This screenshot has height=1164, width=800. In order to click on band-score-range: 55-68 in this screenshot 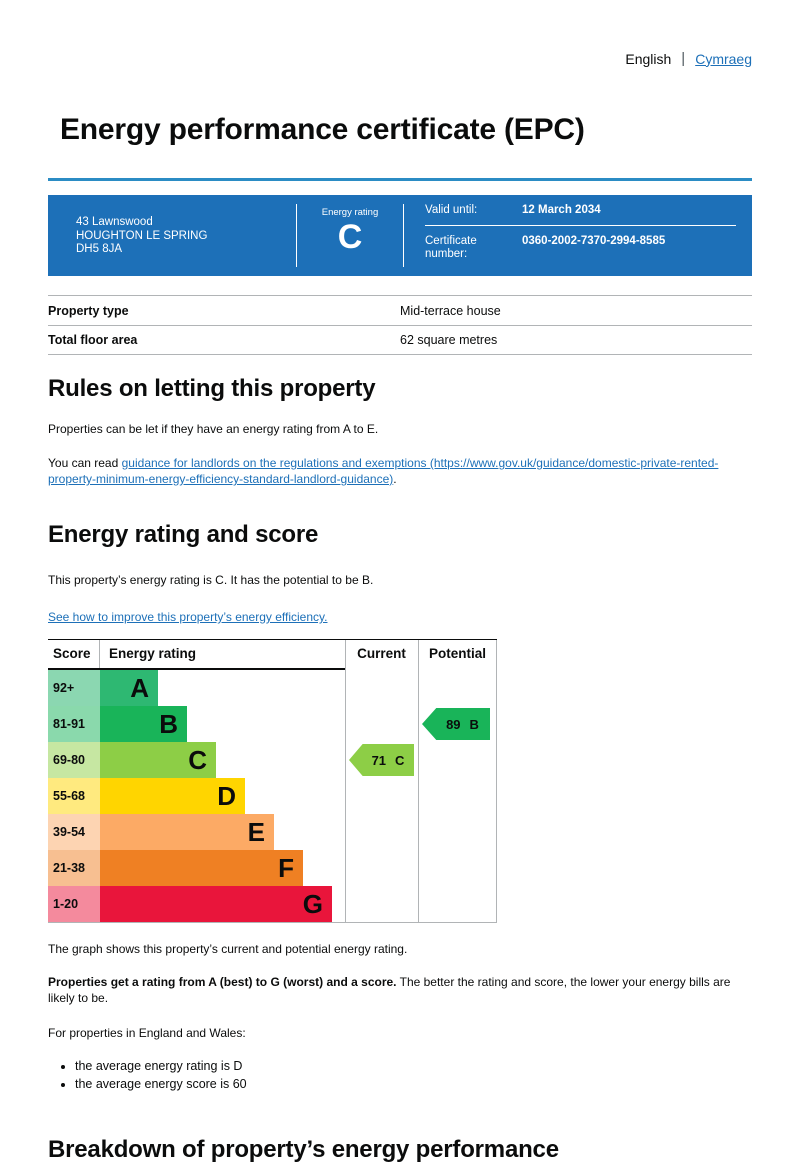, I will do `click(74, 796)`.